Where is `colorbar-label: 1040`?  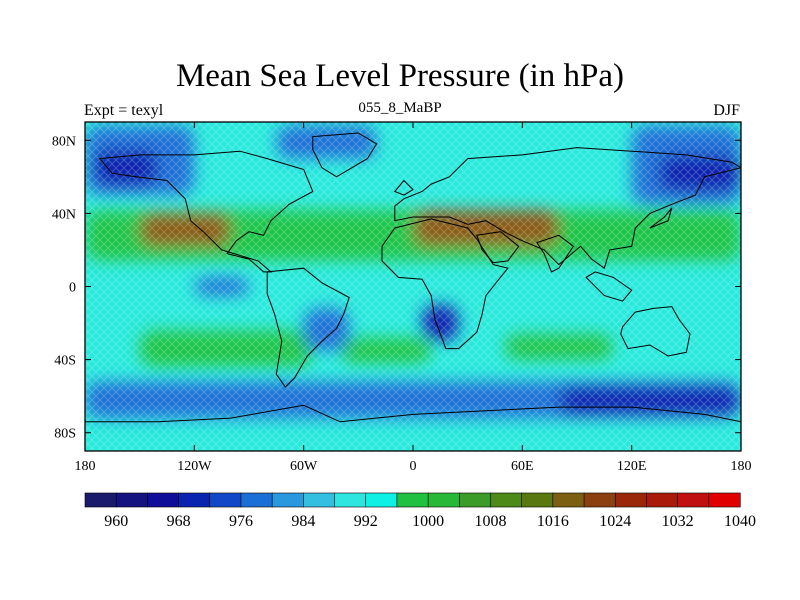 colorbar-label: 1040 is located at coordinates (740, 521).